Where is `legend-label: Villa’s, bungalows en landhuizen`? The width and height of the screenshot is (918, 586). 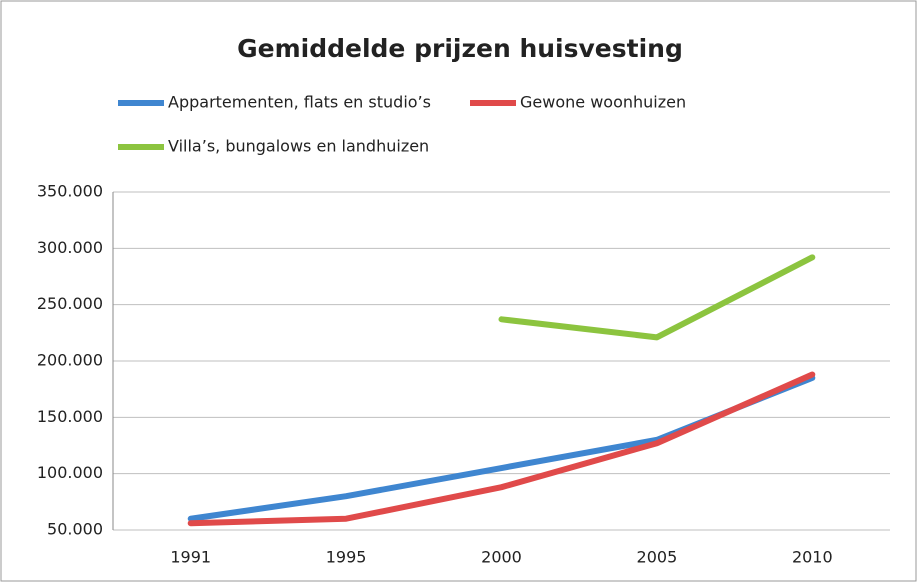
legend-label: Villa’s, bungalows en landhuizen is located at coordinates (298, 146).